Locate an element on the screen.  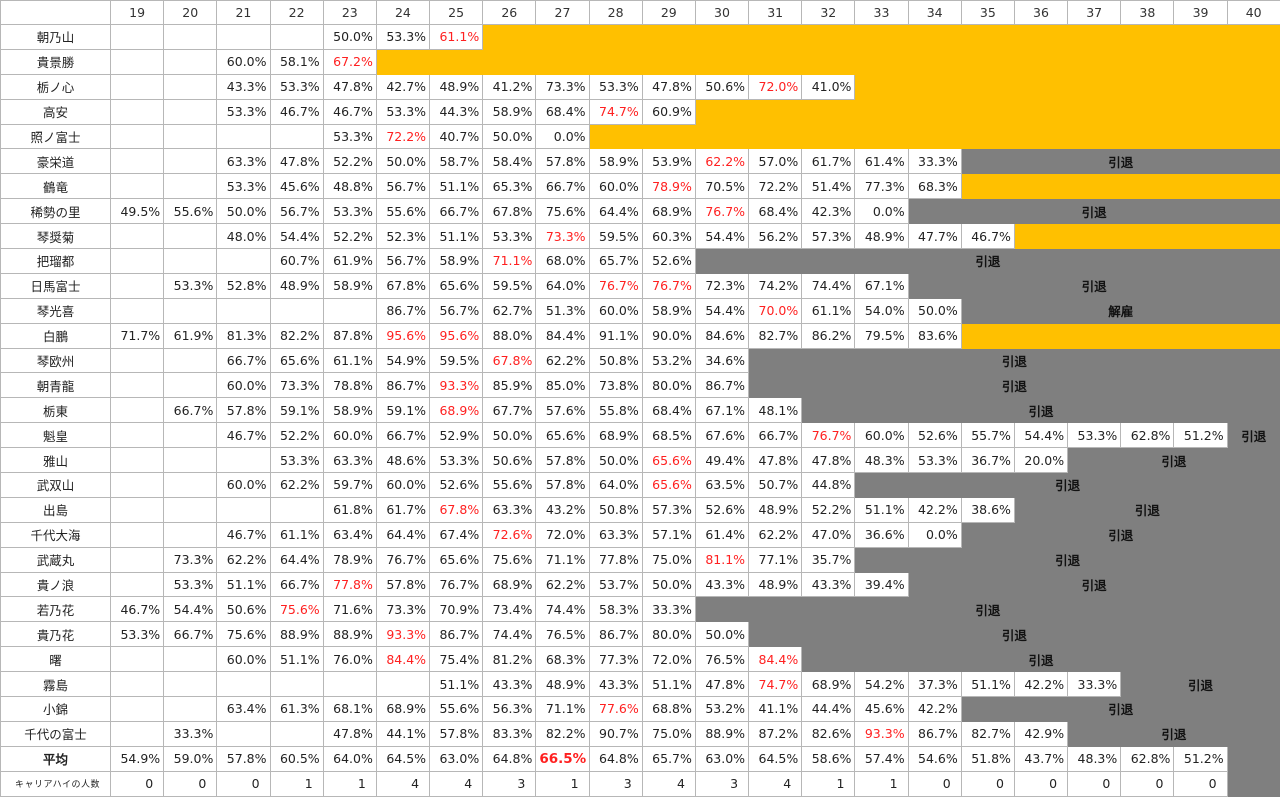
winrate-cell: 59.1% is located at coordinates (403, 410).